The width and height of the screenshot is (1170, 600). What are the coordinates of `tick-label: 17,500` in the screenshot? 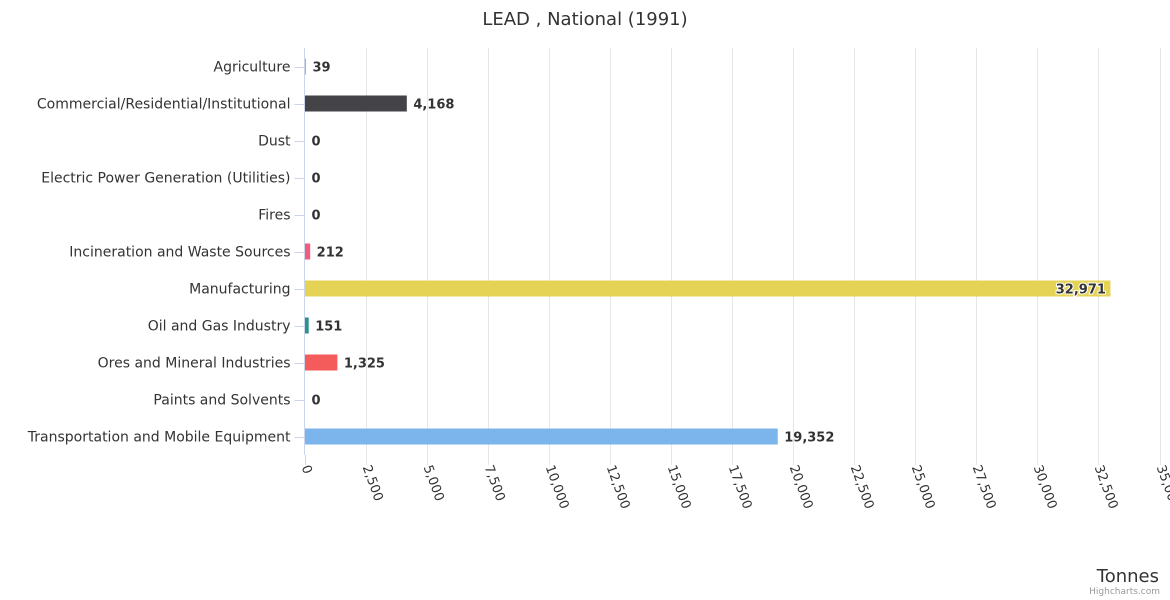 It's located at (740, 487).